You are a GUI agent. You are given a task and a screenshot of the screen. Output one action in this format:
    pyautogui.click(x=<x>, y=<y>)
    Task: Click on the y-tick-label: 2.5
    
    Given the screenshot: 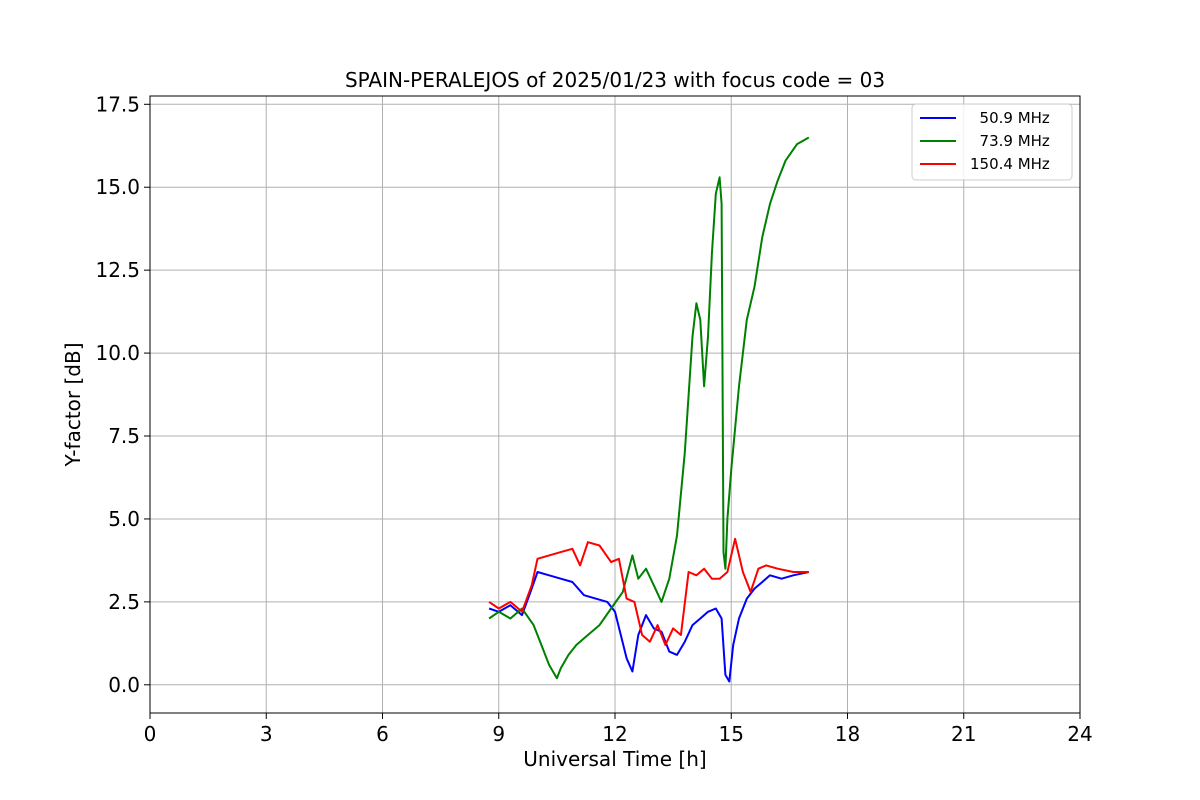 What is the action you would take?
    pyautogui.click(x=124, y=602)
    